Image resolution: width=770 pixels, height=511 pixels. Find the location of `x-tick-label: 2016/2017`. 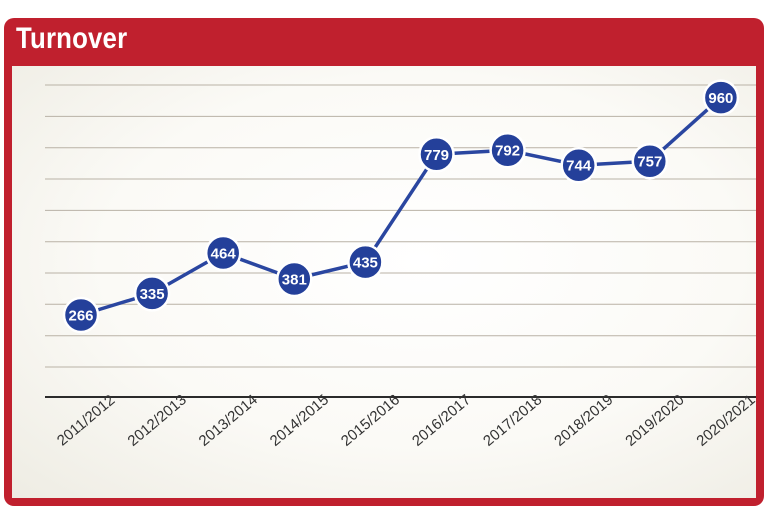

x-tick-label: 2016/2017 is located at coordinates (441, 420).